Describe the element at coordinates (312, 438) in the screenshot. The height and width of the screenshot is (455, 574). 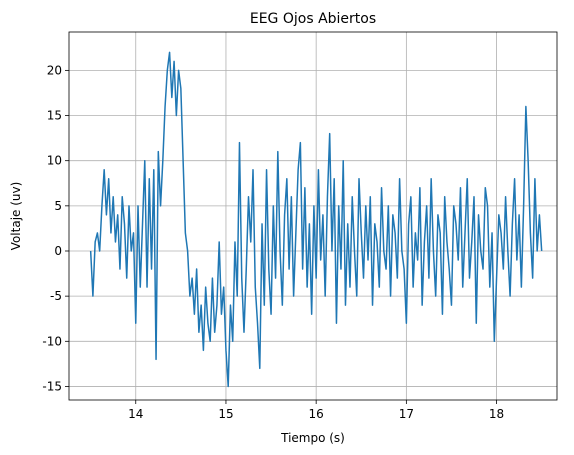
I see `x-axis-label: Tiempo (s)` at that location.